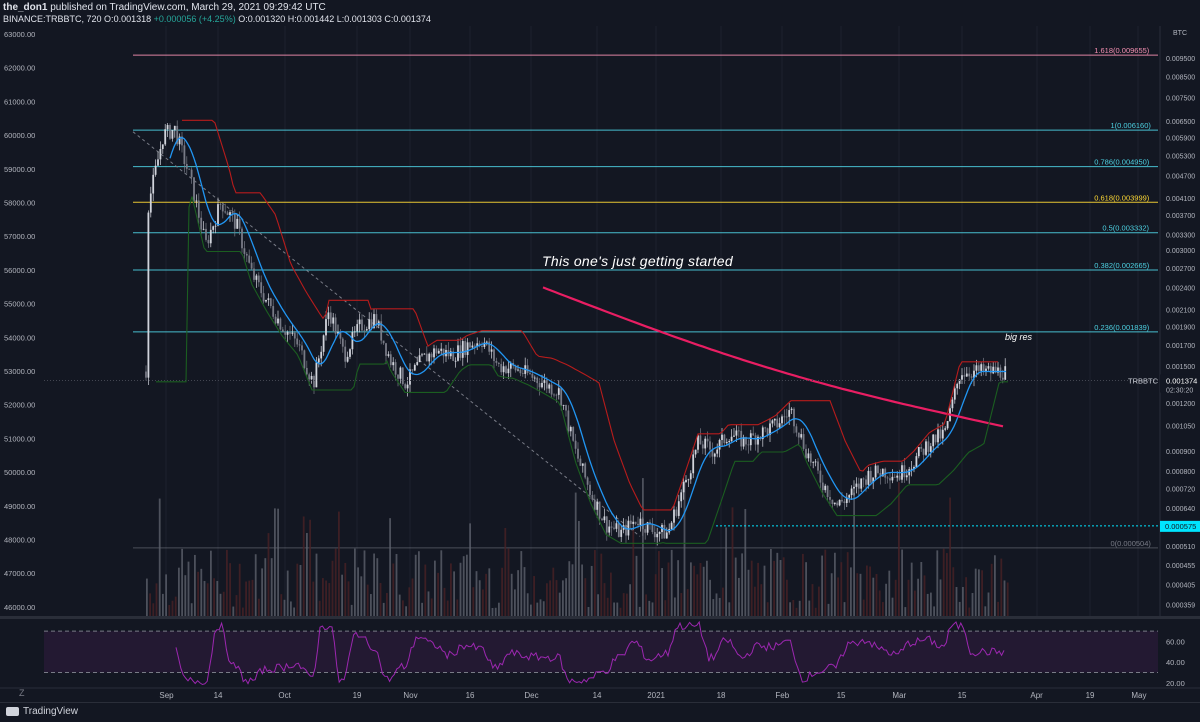  What do you see at coordinates (1180, 509) in the screenshot?
I see `right-axis-tick: 0.000640` at bounding box center [1180, 509].